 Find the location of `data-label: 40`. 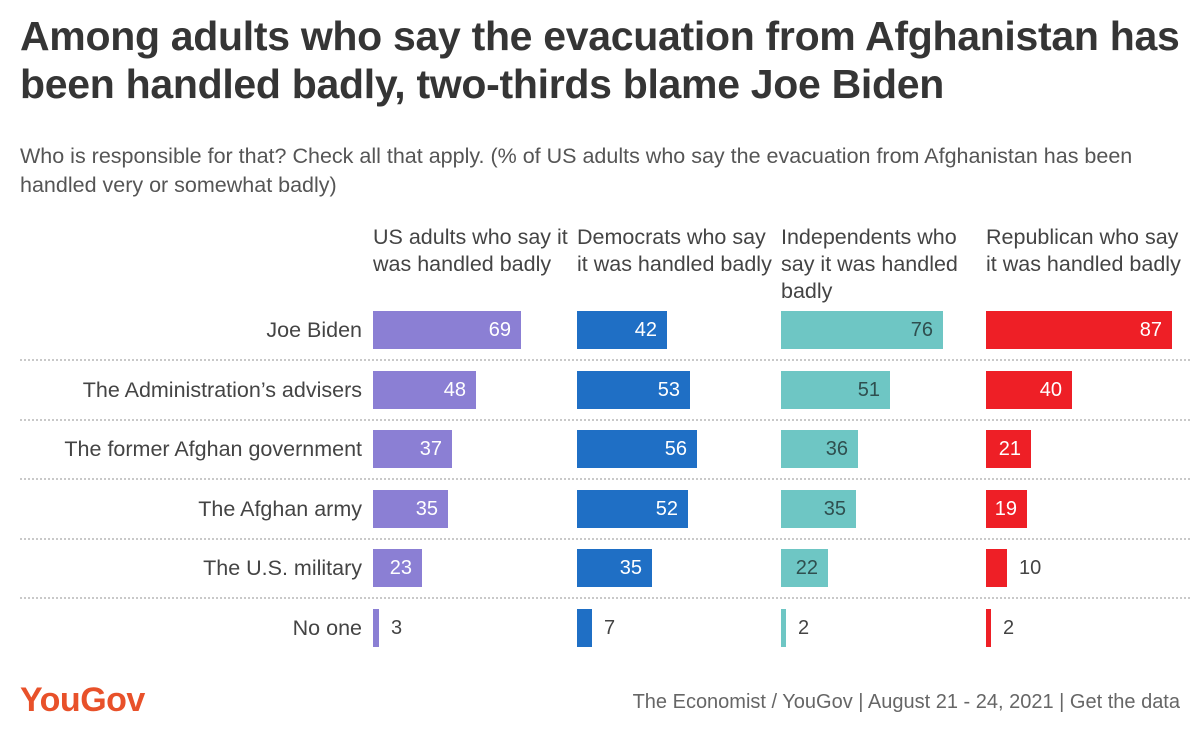

data-label: 40 is located at coordinates (1050, 390).